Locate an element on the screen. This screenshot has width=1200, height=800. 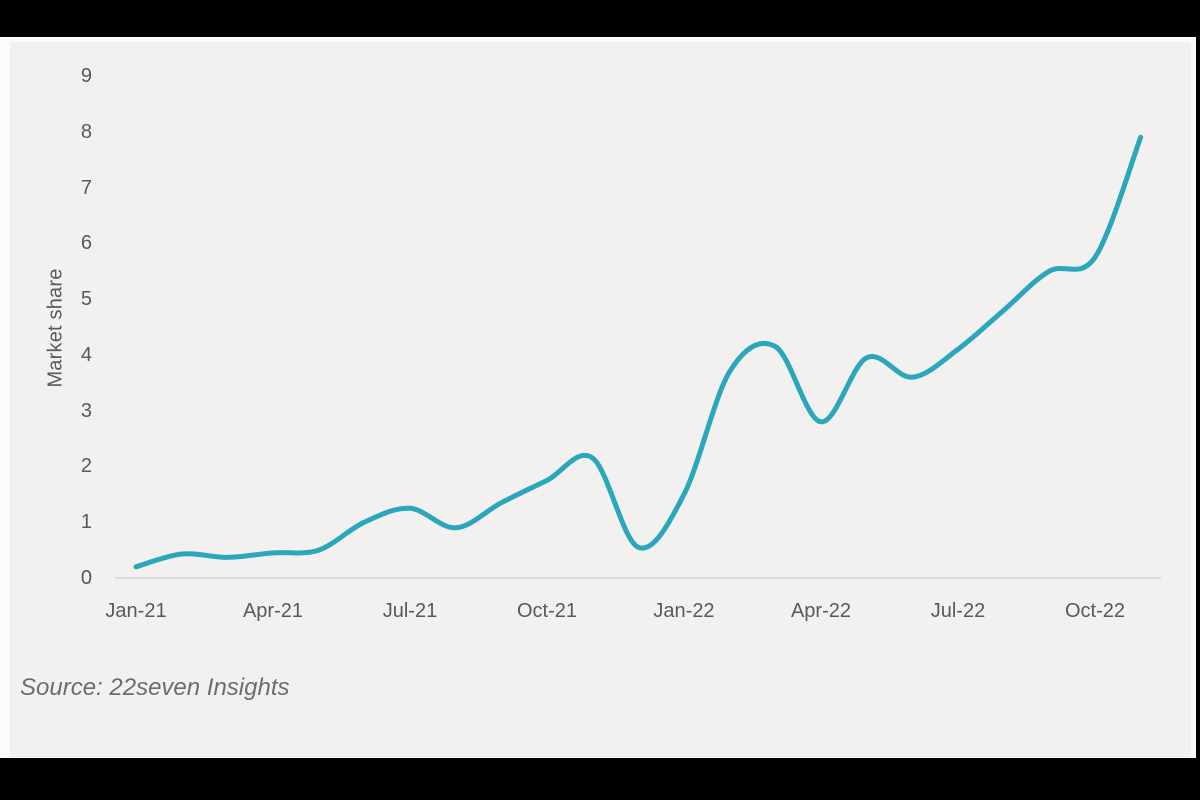
x-tick-label: Jan-21 is located at coordinates (136, 611).